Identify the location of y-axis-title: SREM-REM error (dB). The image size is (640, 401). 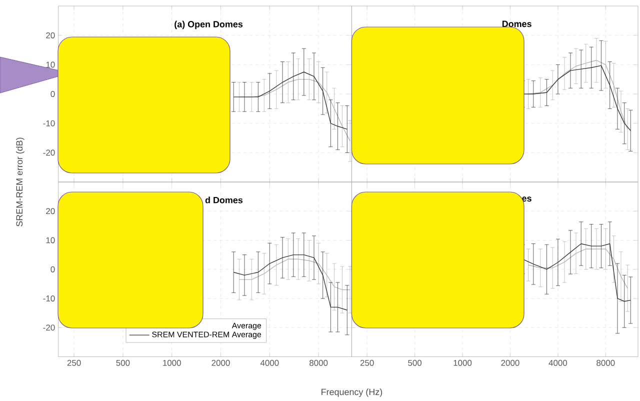
(20, 182).